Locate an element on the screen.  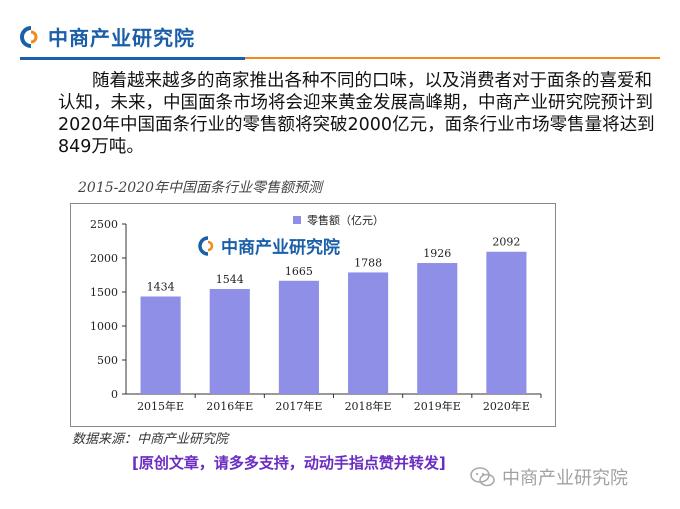
y-tick-label: 0 is located at coordinates (114, 394).